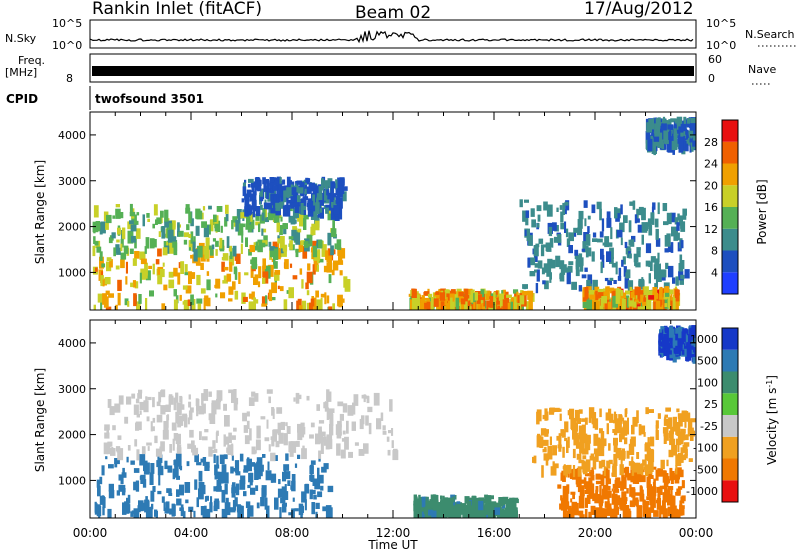 This screenshot has height=554, width=800. I want to click on time-axis: 00:00 04:00 08:00 12:00 16:00 20:00 00:00, so click(393, 533).